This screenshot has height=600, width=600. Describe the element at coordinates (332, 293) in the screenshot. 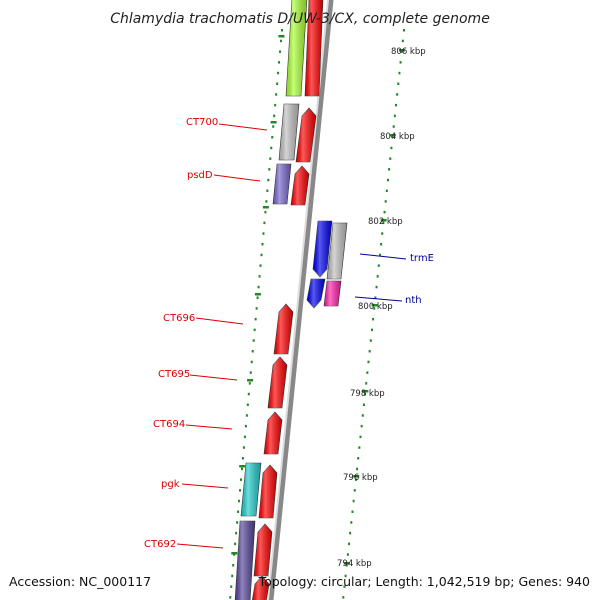

I see `gene-magenta-shade` at that location.